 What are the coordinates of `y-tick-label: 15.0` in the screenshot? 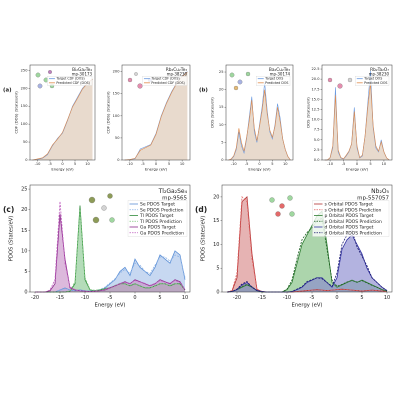 It's located at (315, 99).